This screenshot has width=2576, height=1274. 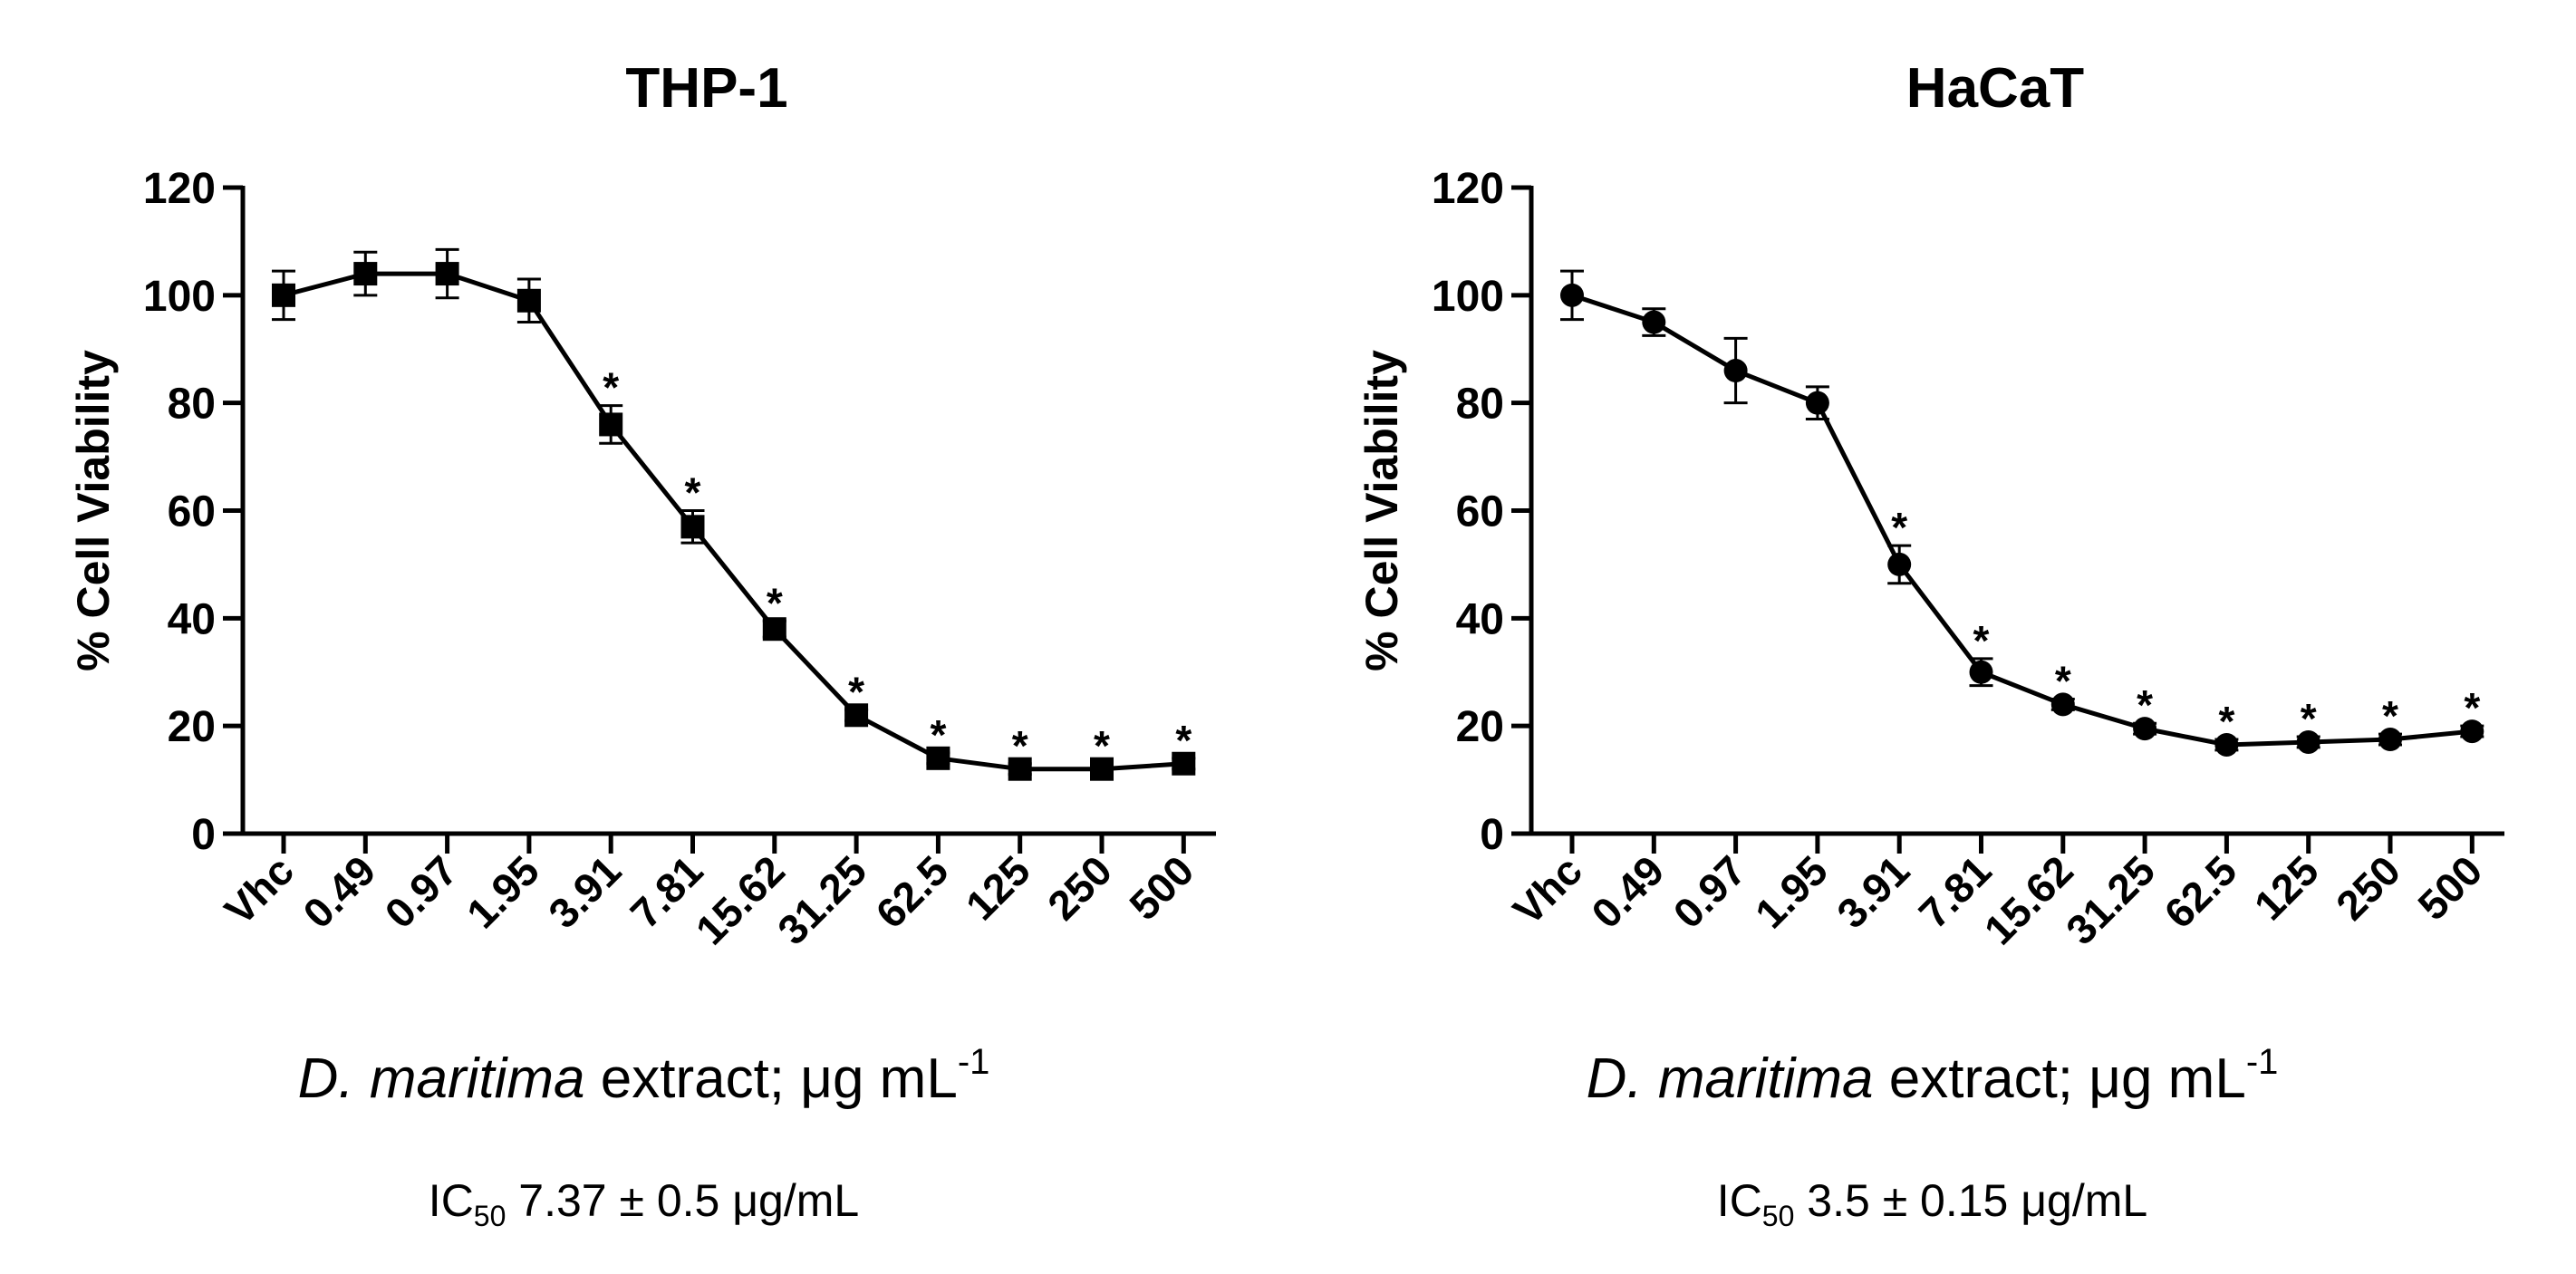 I want to click on ic50-prefix: IC, so click(x=451, y=1201).